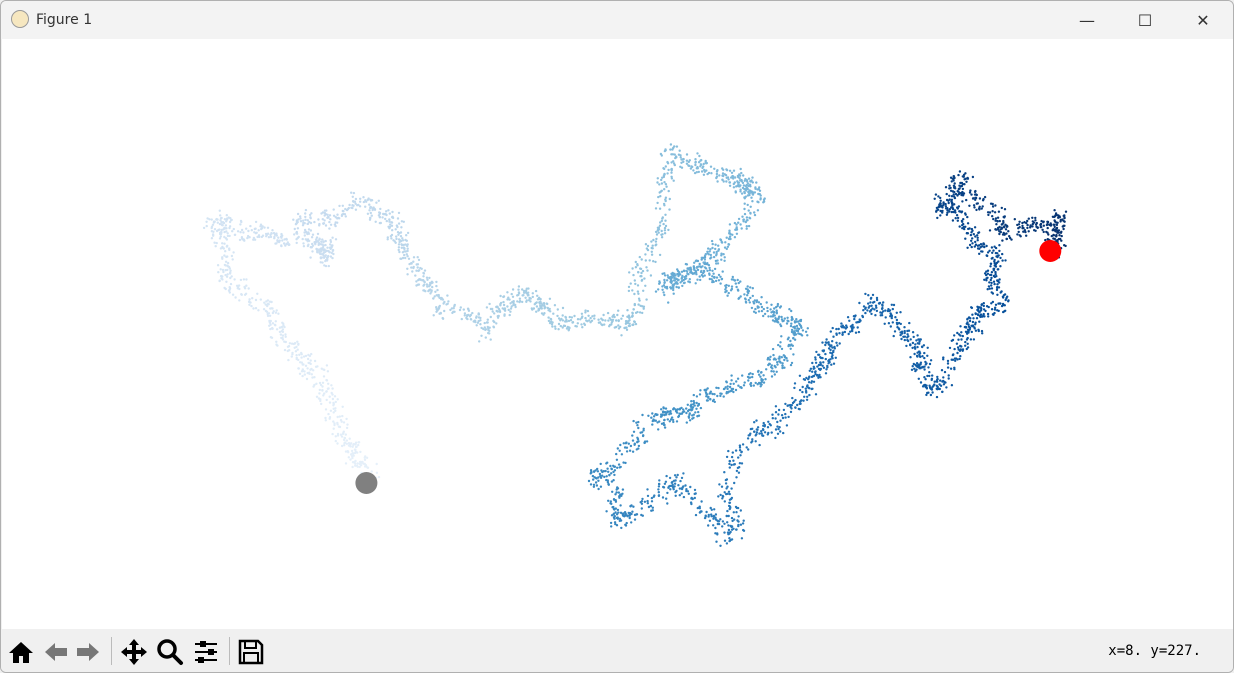  I want to click on pan-button, so click(134, 652).